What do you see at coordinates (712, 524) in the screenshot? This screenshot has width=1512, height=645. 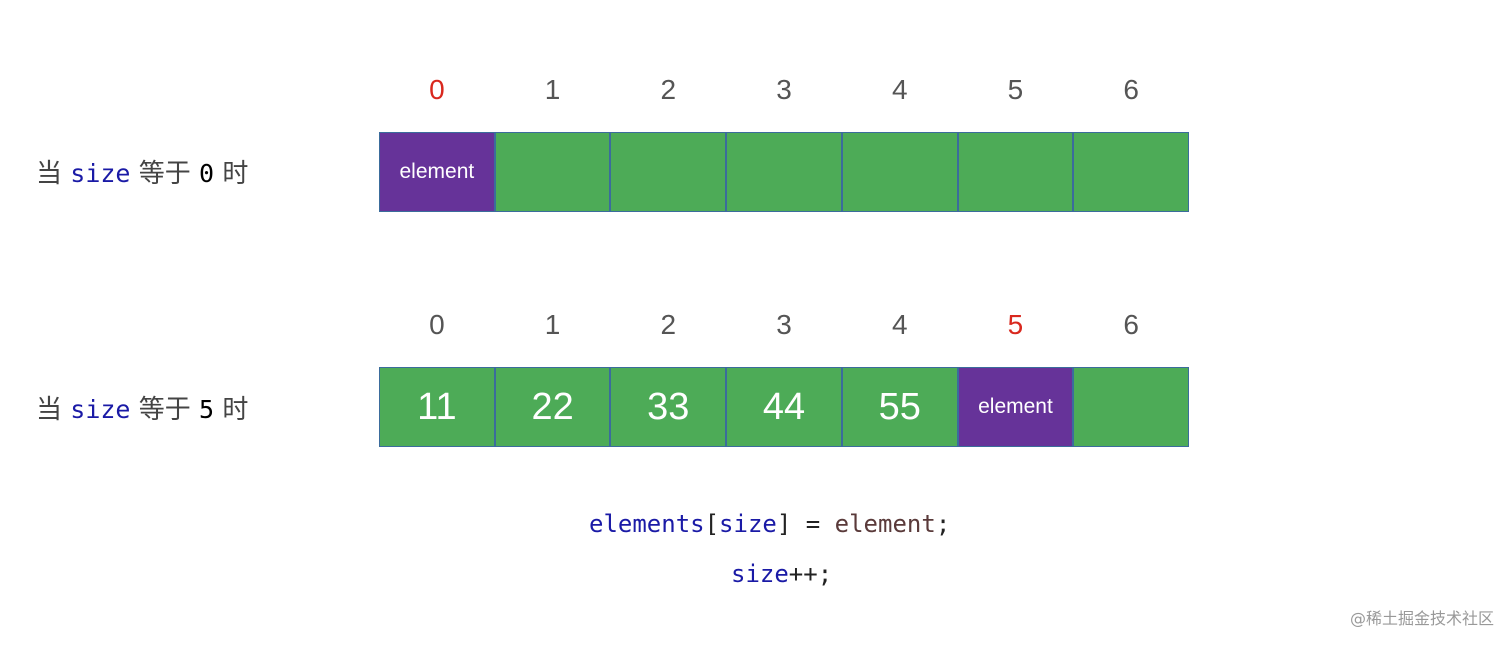 I see `code-bracket: [` at bounding box center [712, 524].